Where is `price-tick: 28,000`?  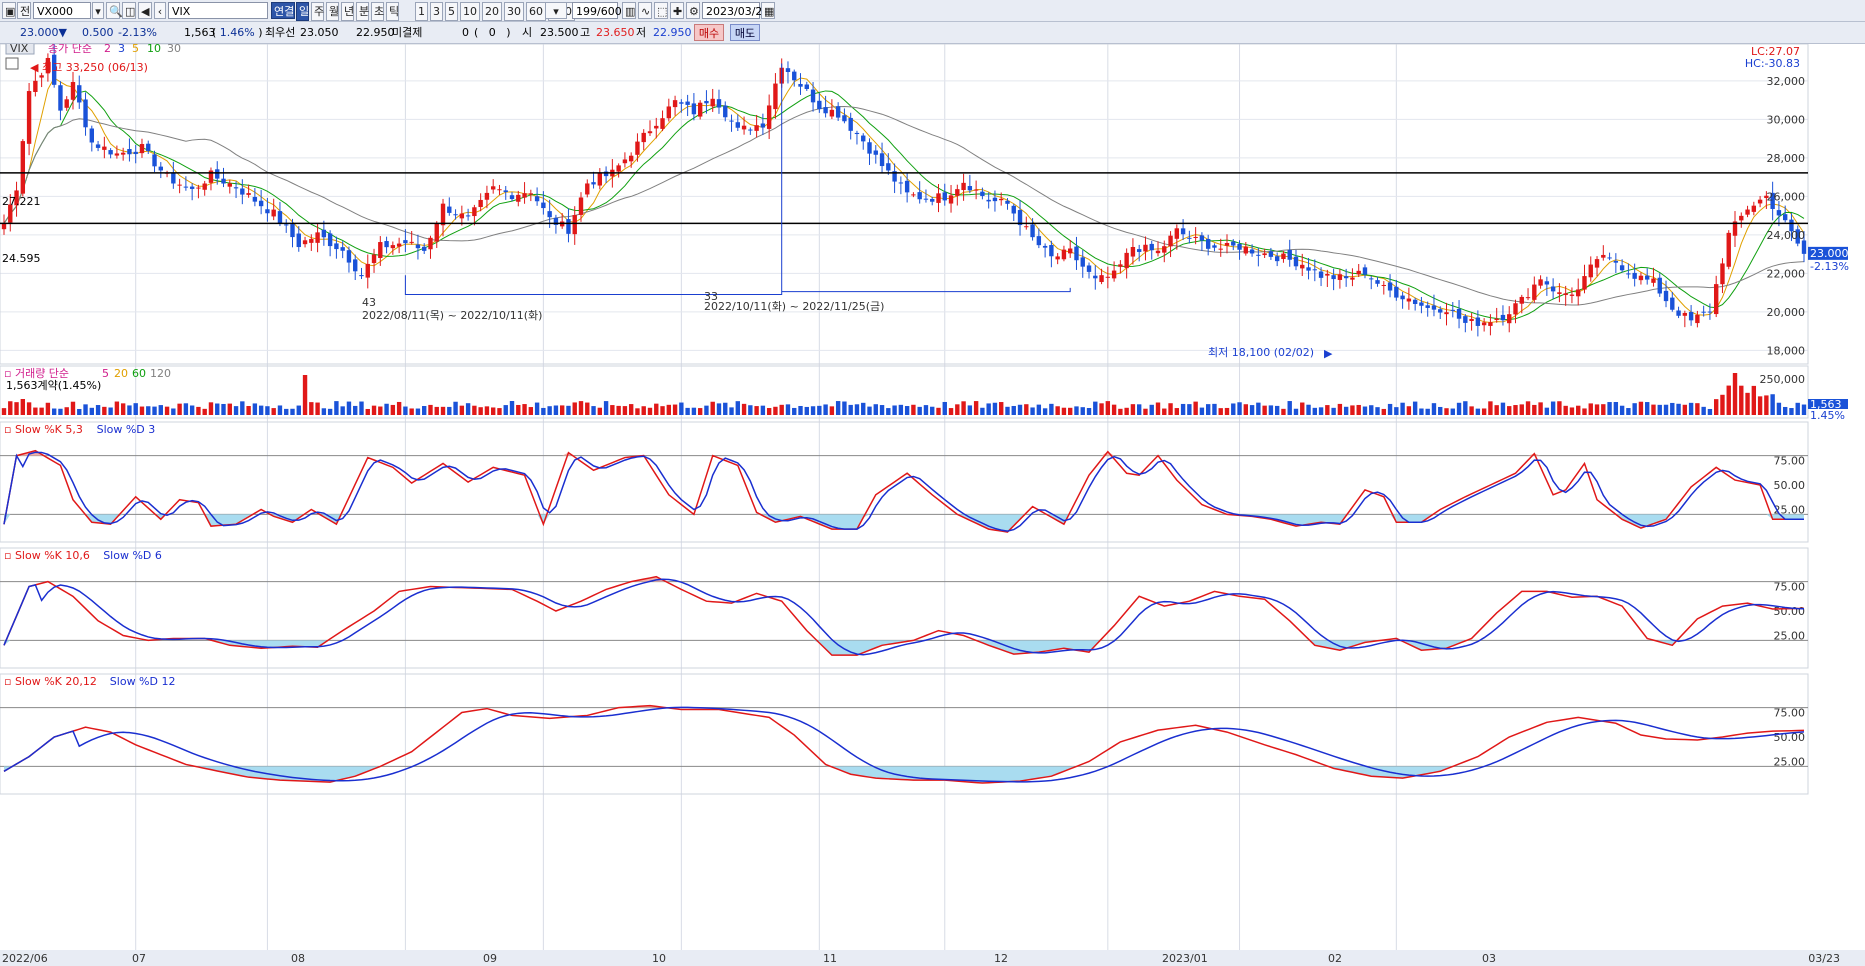 price-tick: 28,000 is located at coordinates (1786, 158).